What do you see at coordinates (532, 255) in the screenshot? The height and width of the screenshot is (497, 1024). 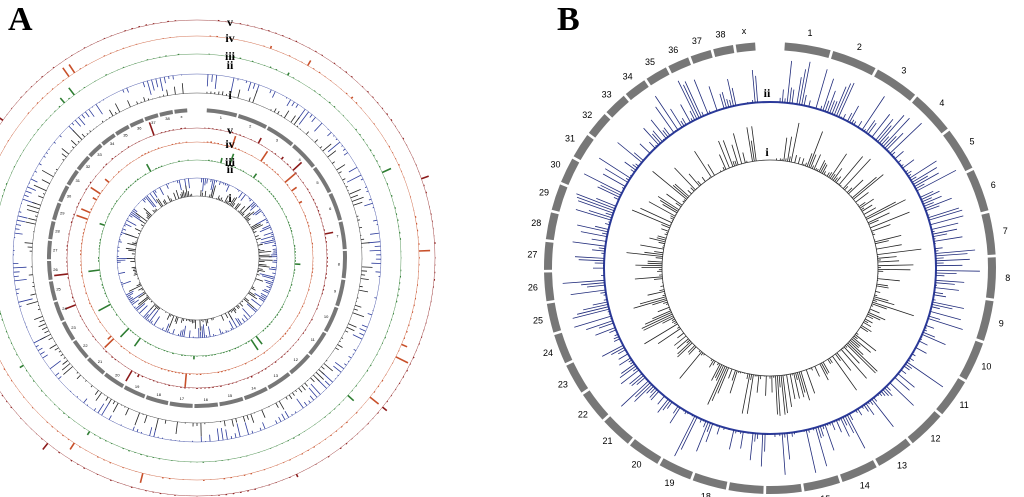 I see `chromosome-label: 27` at bounding box center [532, 255].